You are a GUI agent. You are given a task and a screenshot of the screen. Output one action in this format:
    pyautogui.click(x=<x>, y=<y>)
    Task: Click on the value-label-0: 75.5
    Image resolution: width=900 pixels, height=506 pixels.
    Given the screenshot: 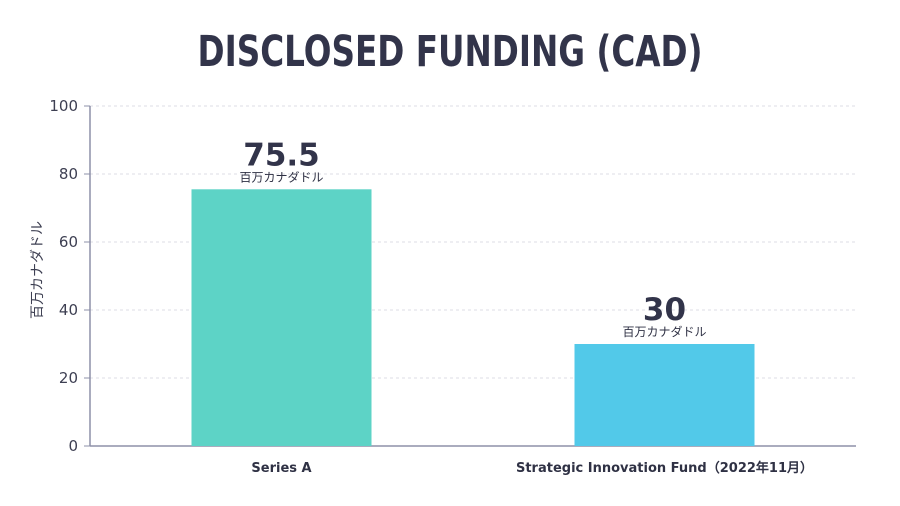 What is the action you would take?
    pyautogui.click(x=281, y=155)
    